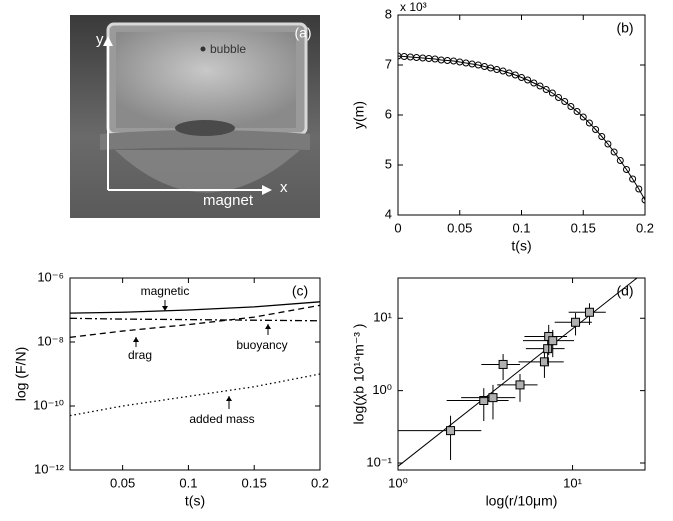 The width and height of the screenshot is (673, 521). I want to click on panel-label: (d), so click(624, 291).